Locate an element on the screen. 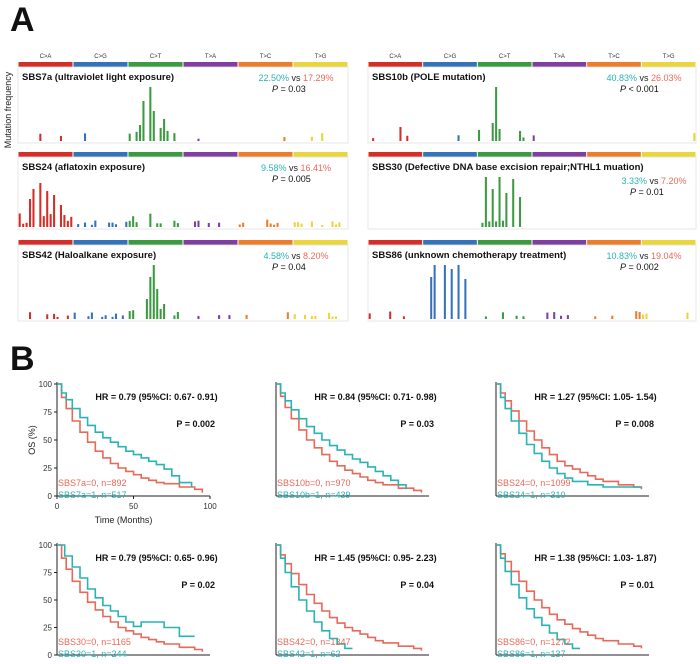 Image resolution: width=700 pixels, height=664 pixels. y-tick-label: 25 is located at coordinates (47, 628).